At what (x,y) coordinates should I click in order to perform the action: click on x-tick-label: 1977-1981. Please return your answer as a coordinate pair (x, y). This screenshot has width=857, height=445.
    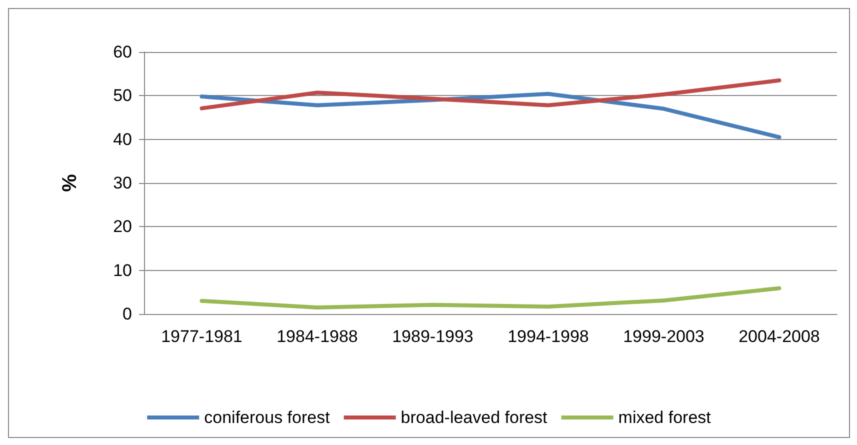
    Looking at the image, I should click on (201, 336).